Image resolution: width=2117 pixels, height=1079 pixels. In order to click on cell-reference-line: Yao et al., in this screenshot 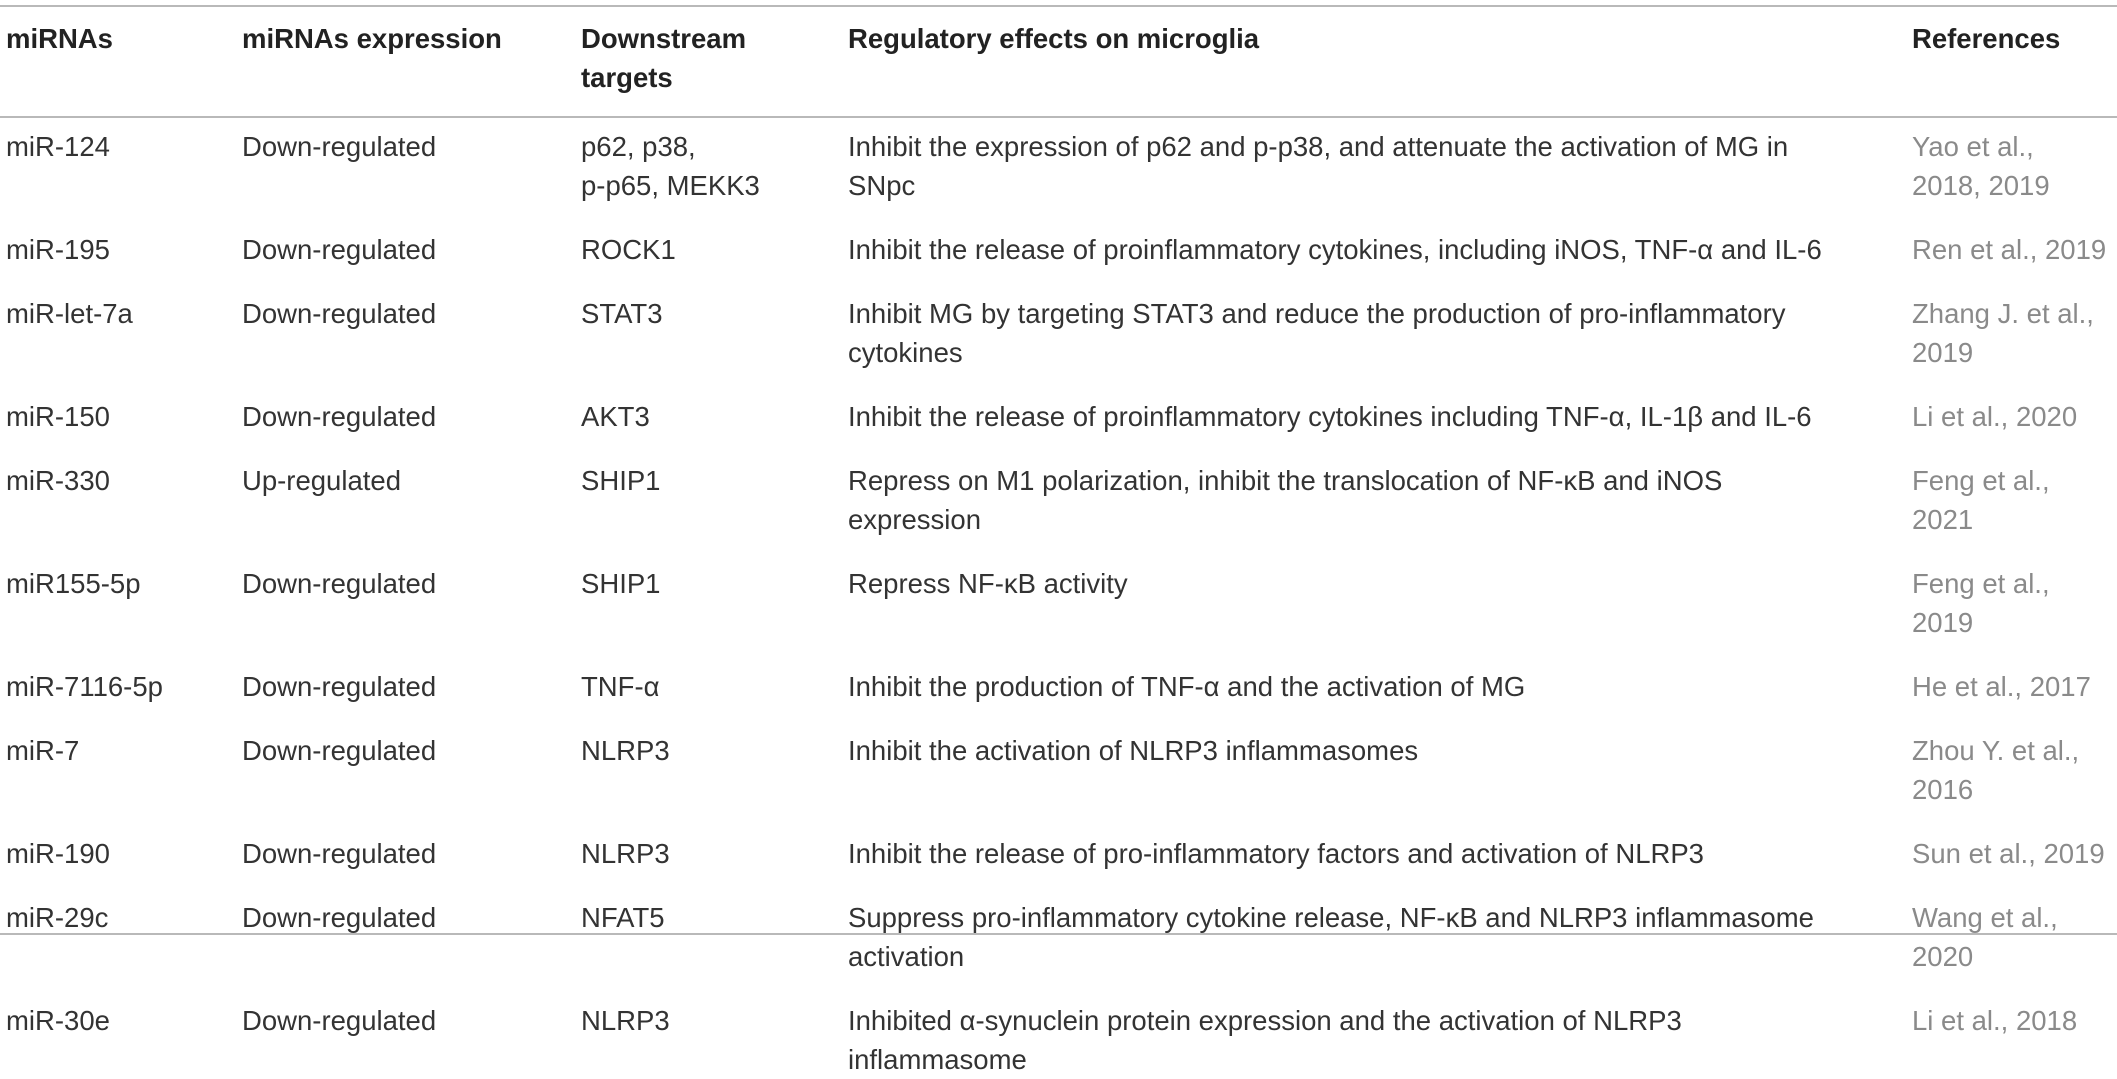, I will do `click(1973, 146)`.